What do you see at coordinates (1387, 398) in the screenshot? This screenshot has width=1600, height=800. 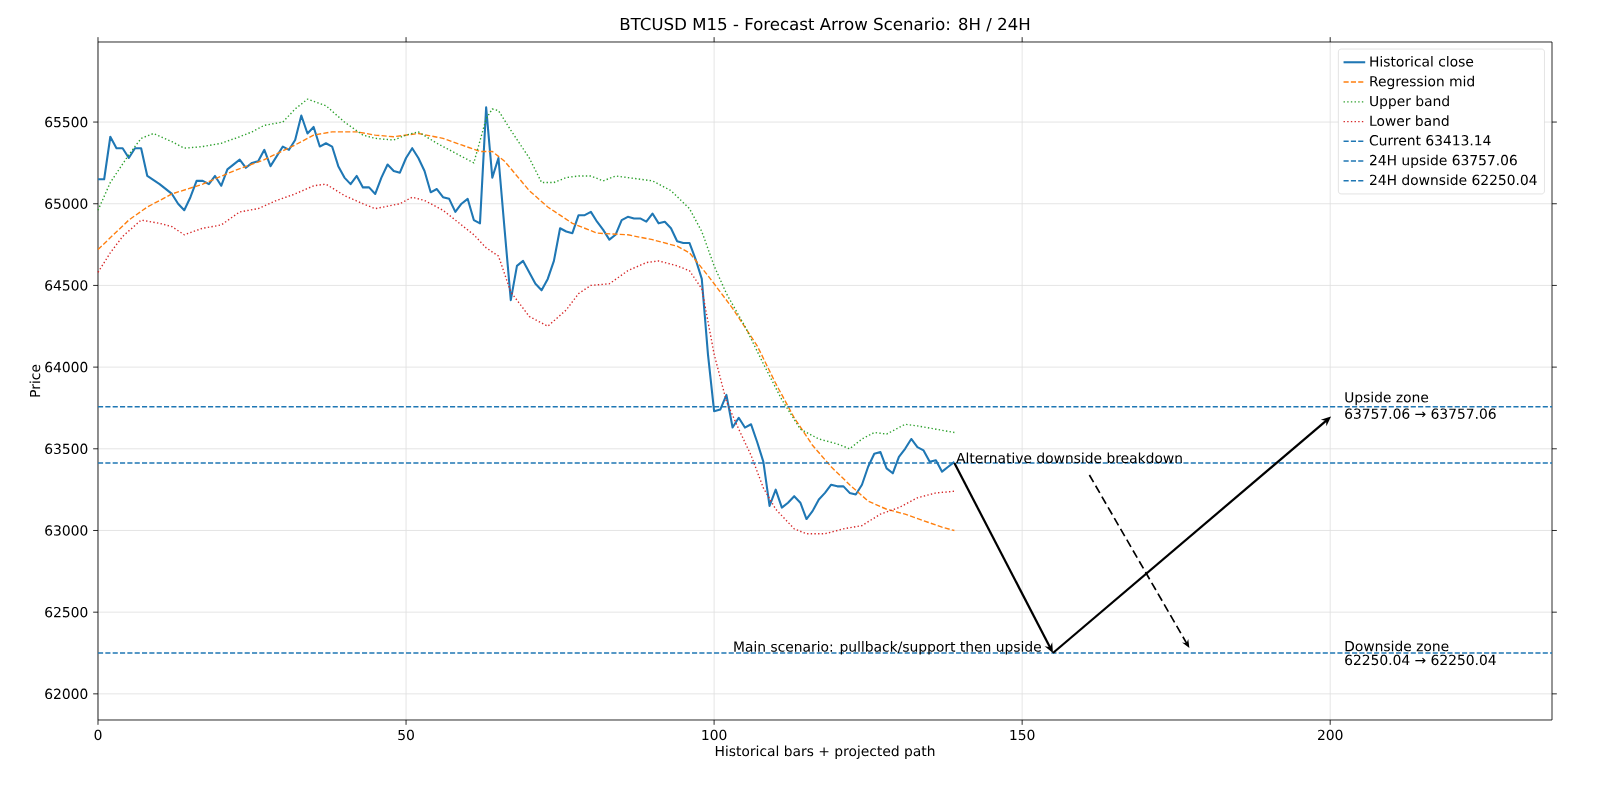 I see `annotation: Upside zone` at bounding box center [1387, 398].